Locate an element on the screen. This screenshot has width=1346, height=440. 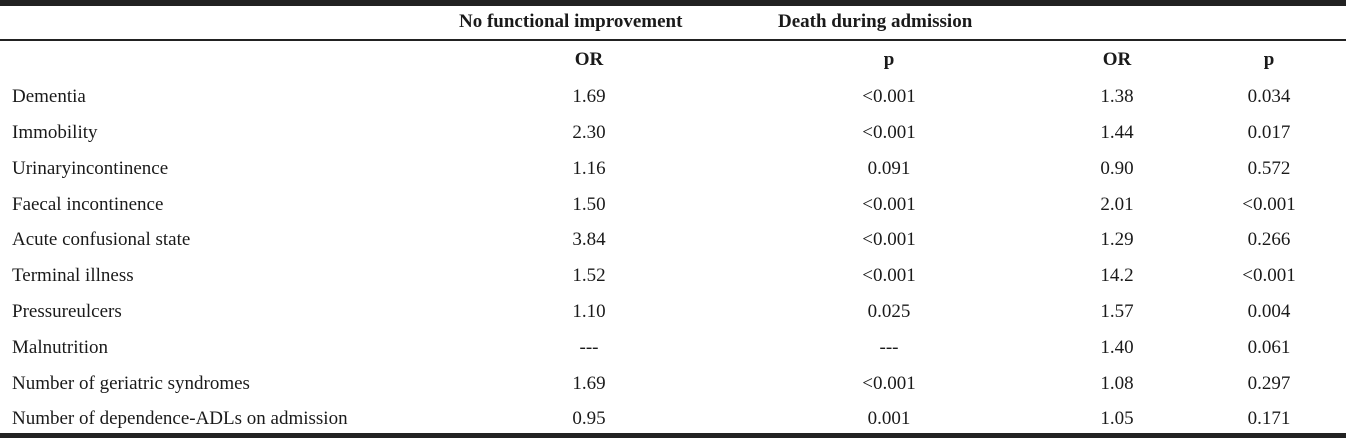
table-row: Dementia 1.69 <0.001 1.38 0.034 is located at coordinates (673, 97).